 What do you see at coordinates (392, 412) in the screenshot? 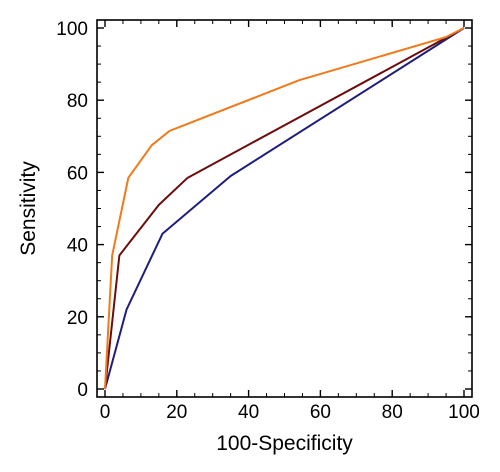
I see `x-tick-label-4: 80` at bounding box center [392, 412].